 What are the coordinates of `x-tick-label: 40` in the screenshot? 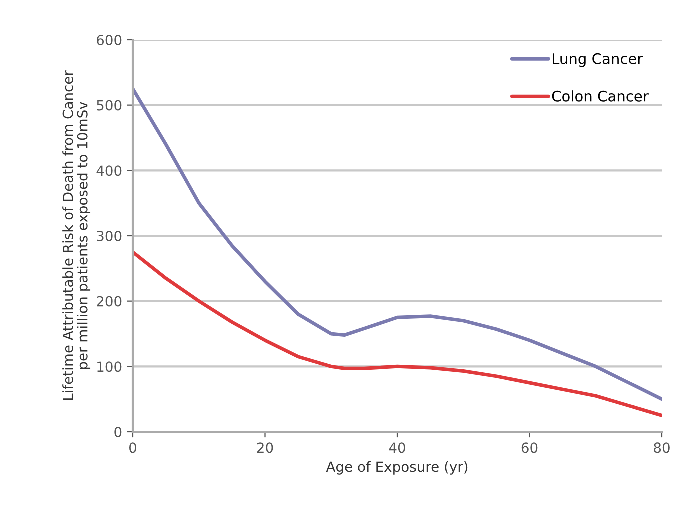 It's located at (397, 448).